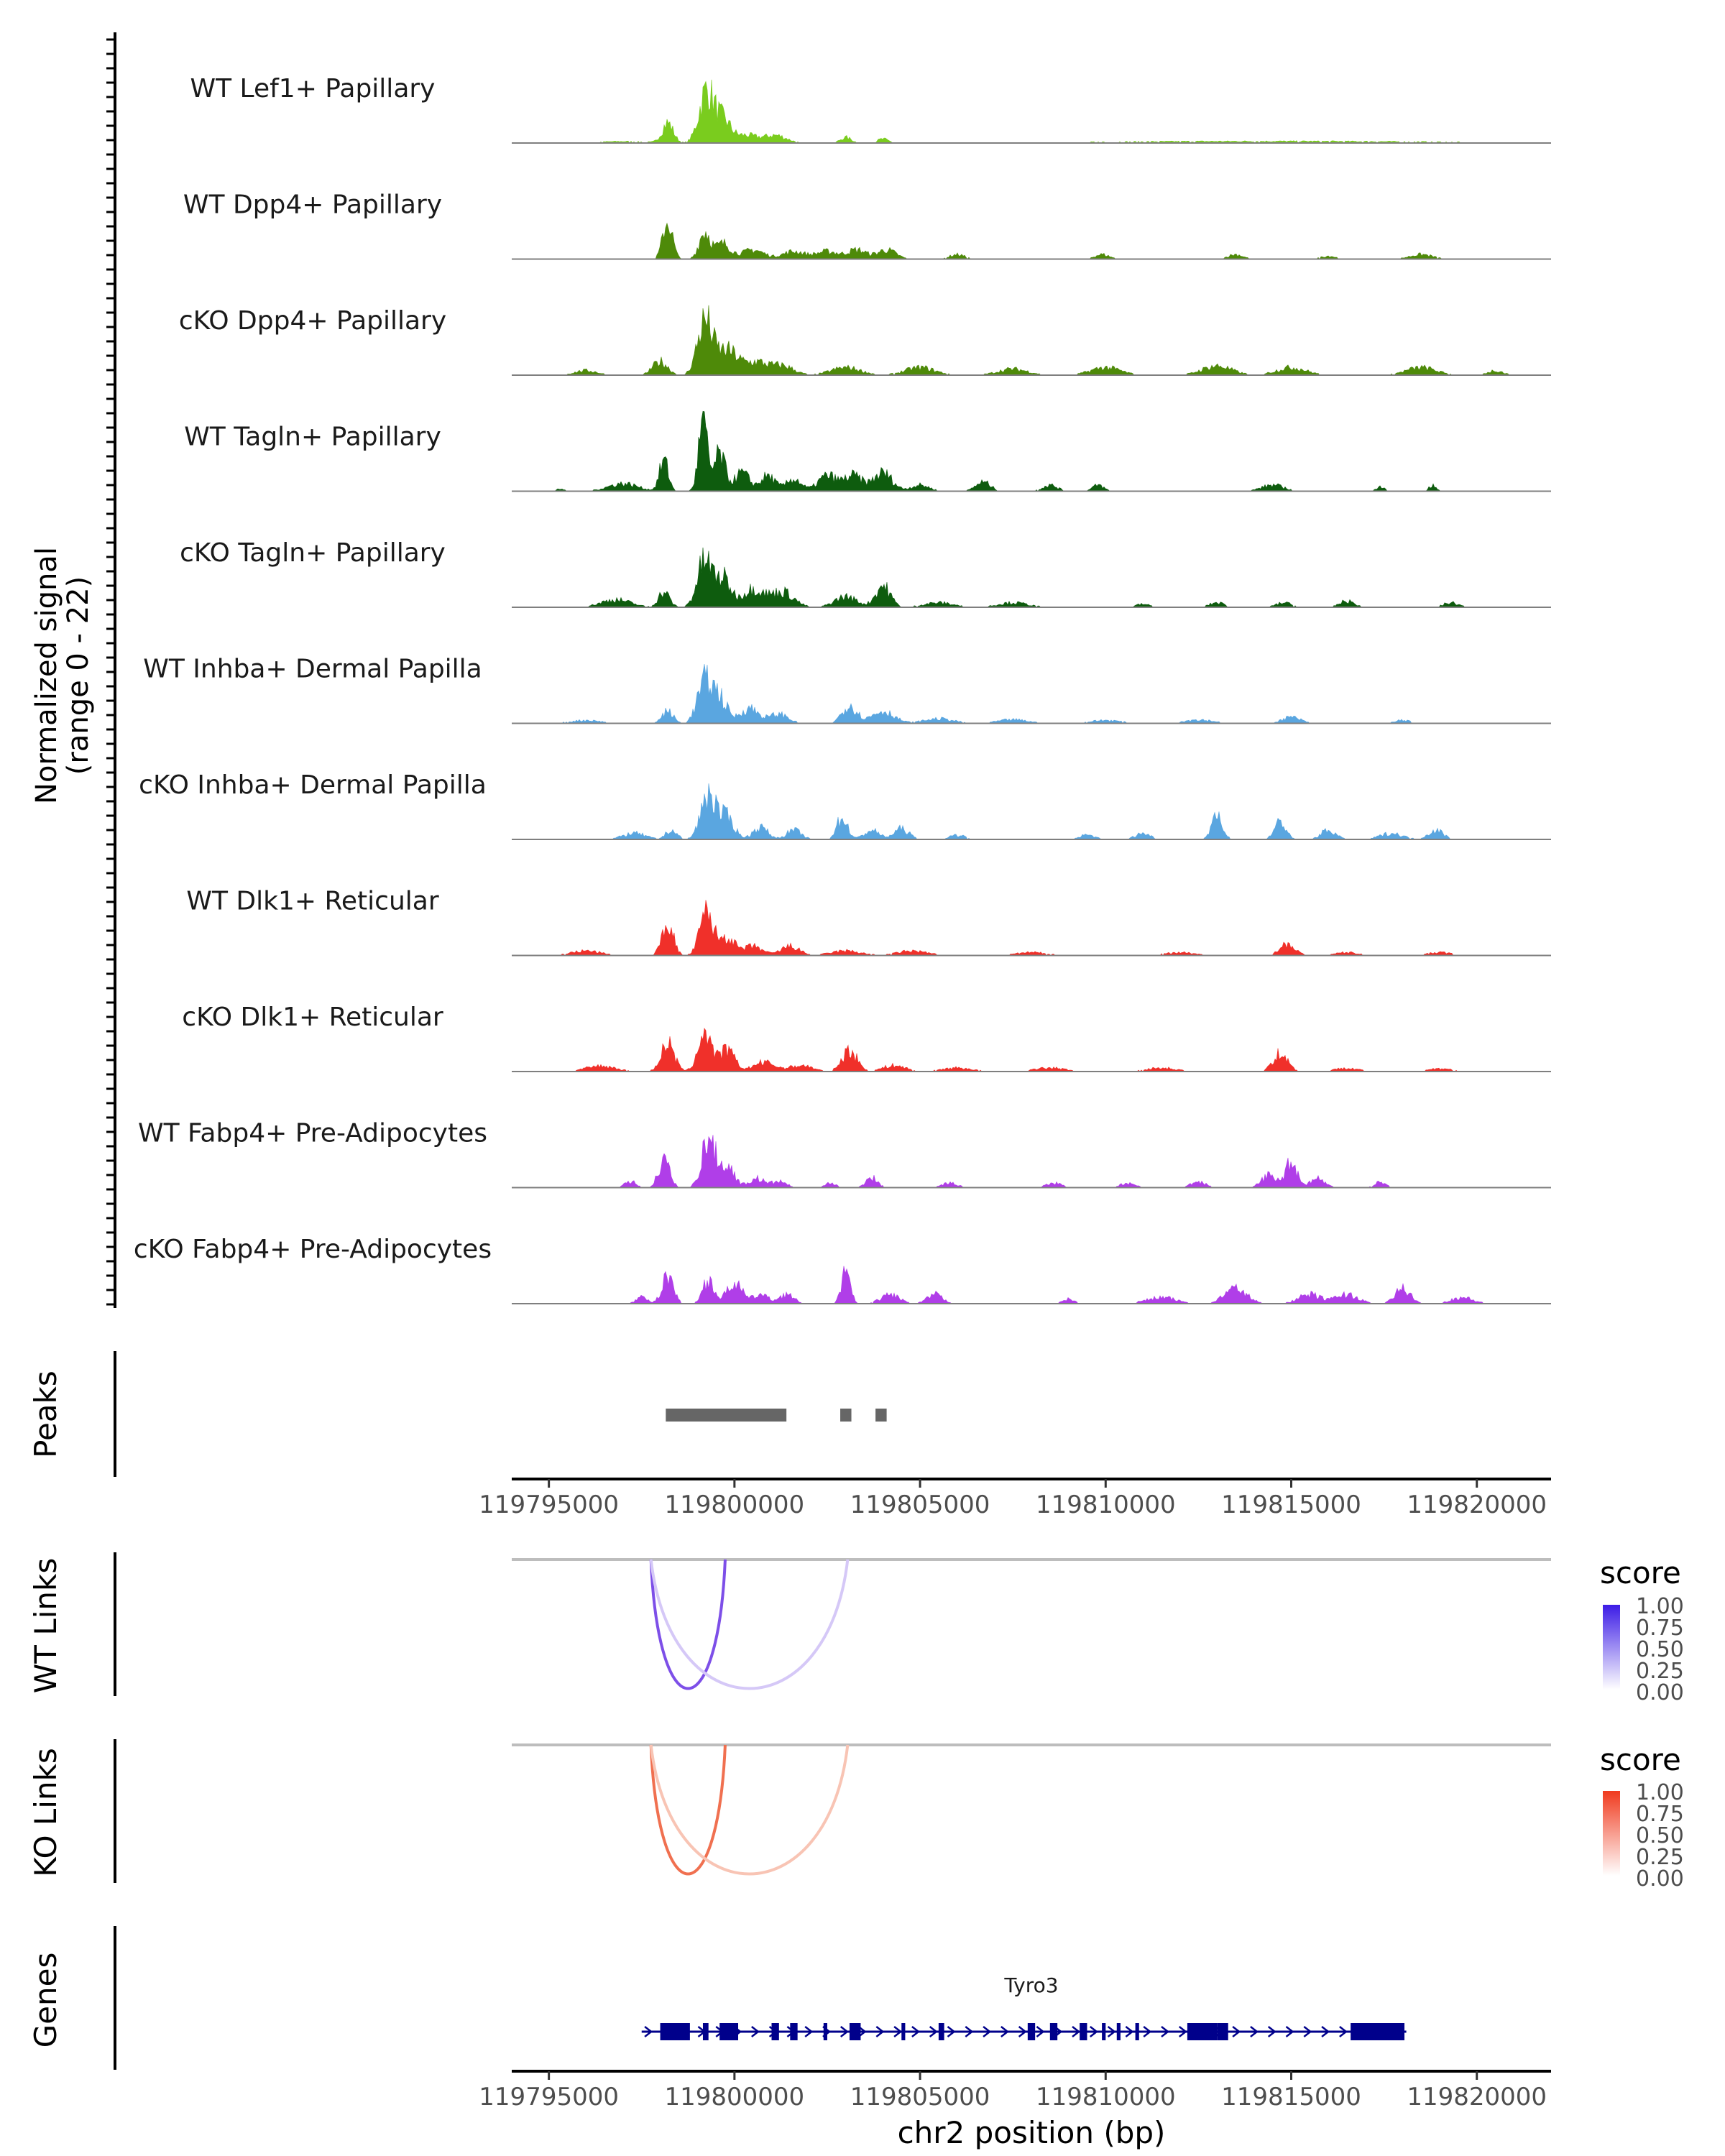 The image size is (1725, 2156). Describe the element at coordinates (1660, 1858) in the screenshot. I see `ko-legend-tick: 0.25` at that location.